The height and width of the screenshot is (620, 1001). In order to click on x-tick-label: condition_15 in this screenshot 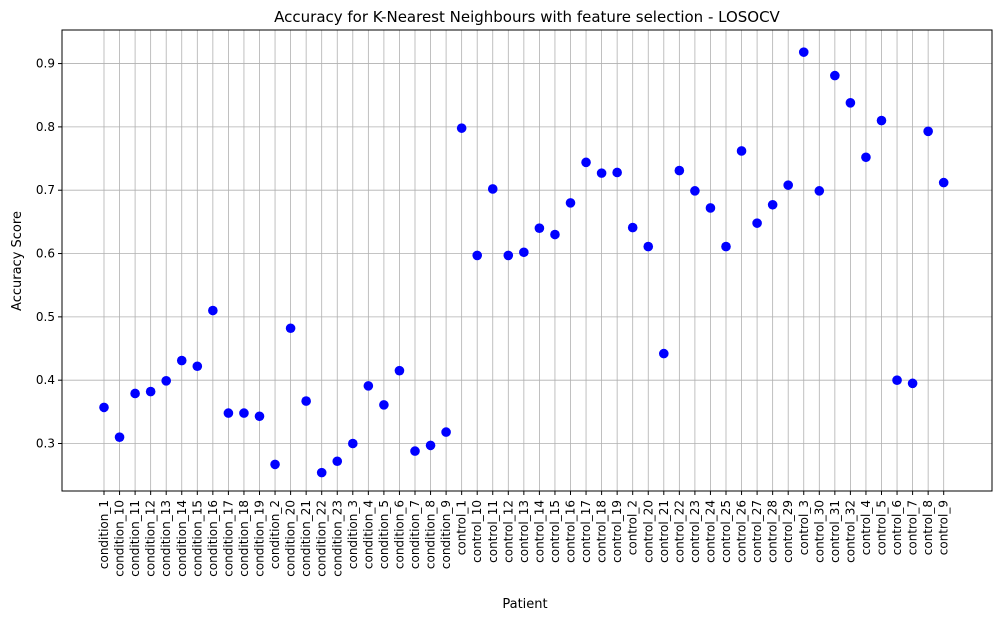, I will do `click(197, 538)`.